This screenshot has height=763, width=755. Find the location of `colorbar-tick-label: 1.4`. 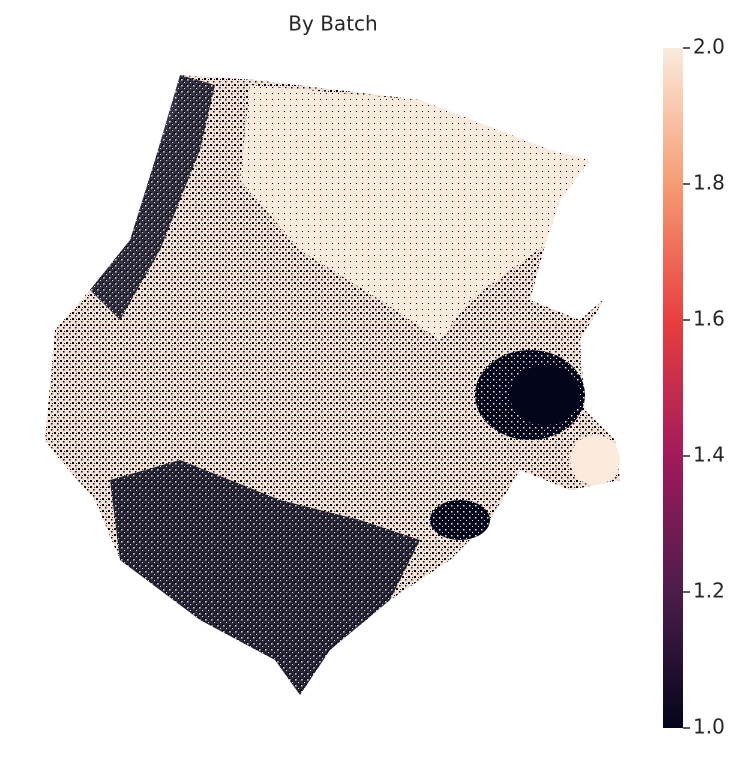

colorbar-tick-label: 1.4 is located at coordinates (709, 455).